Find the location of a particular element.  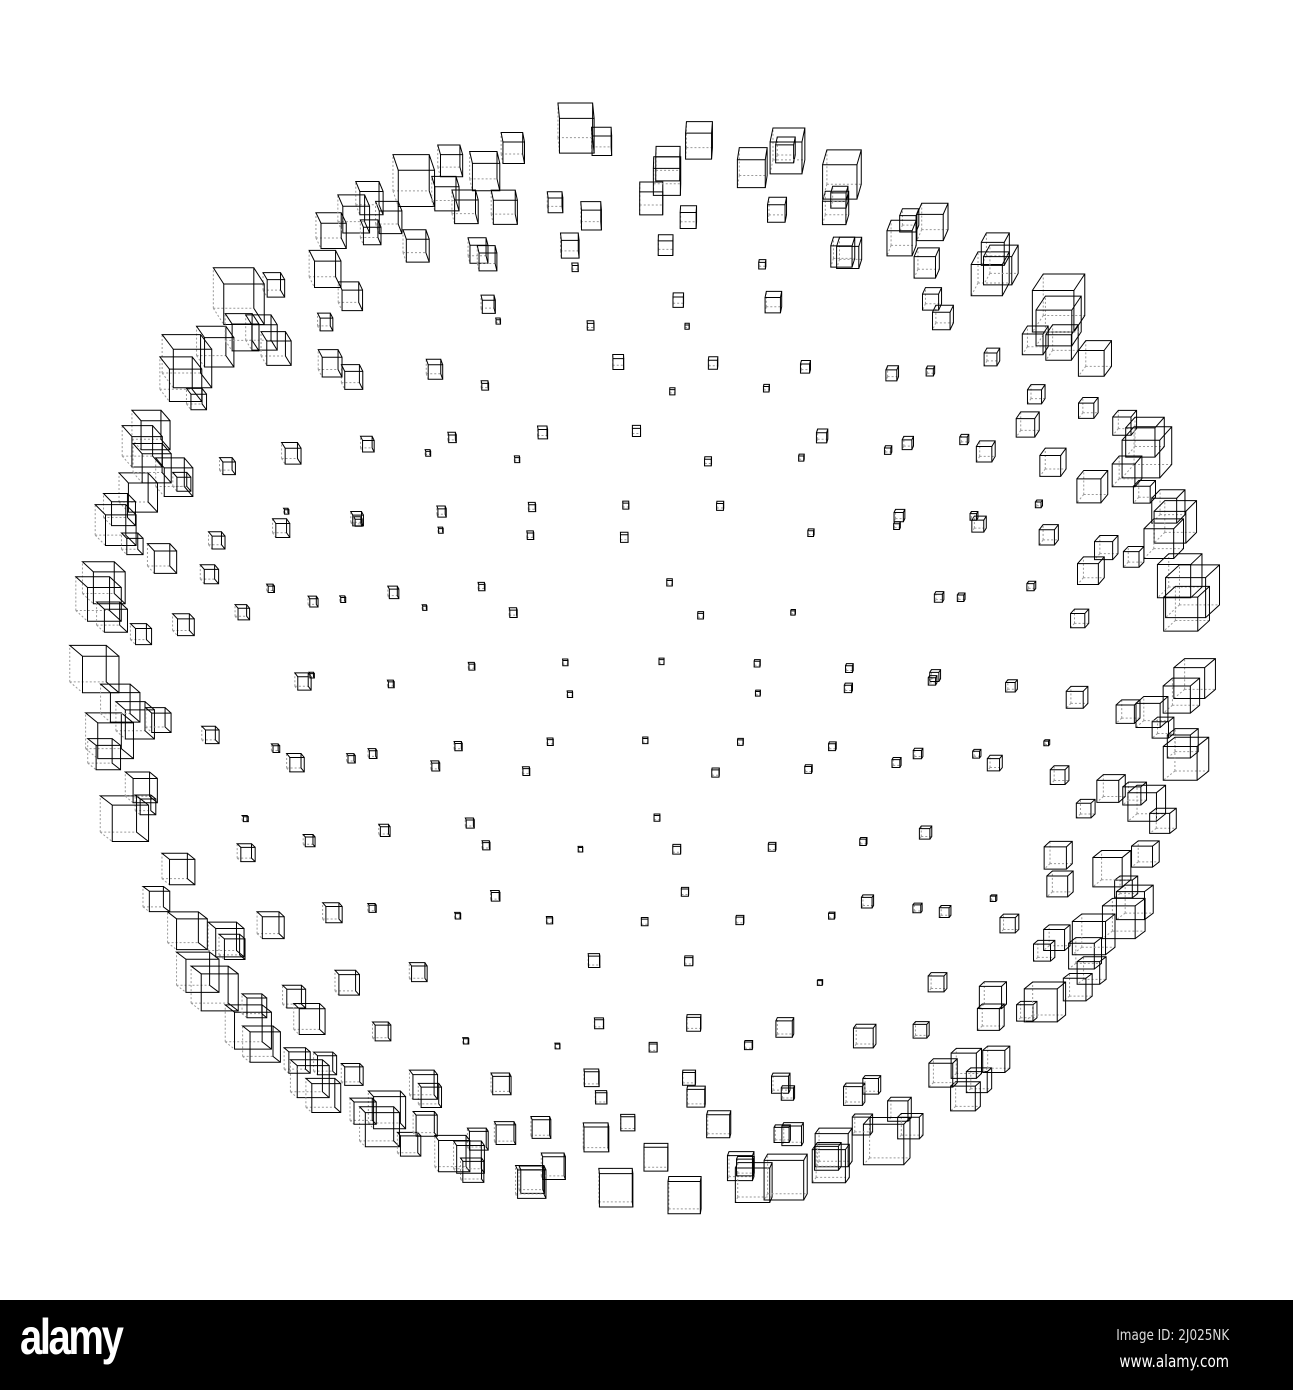

alamy-logo: alamy is located at coordinates (72, 1337).